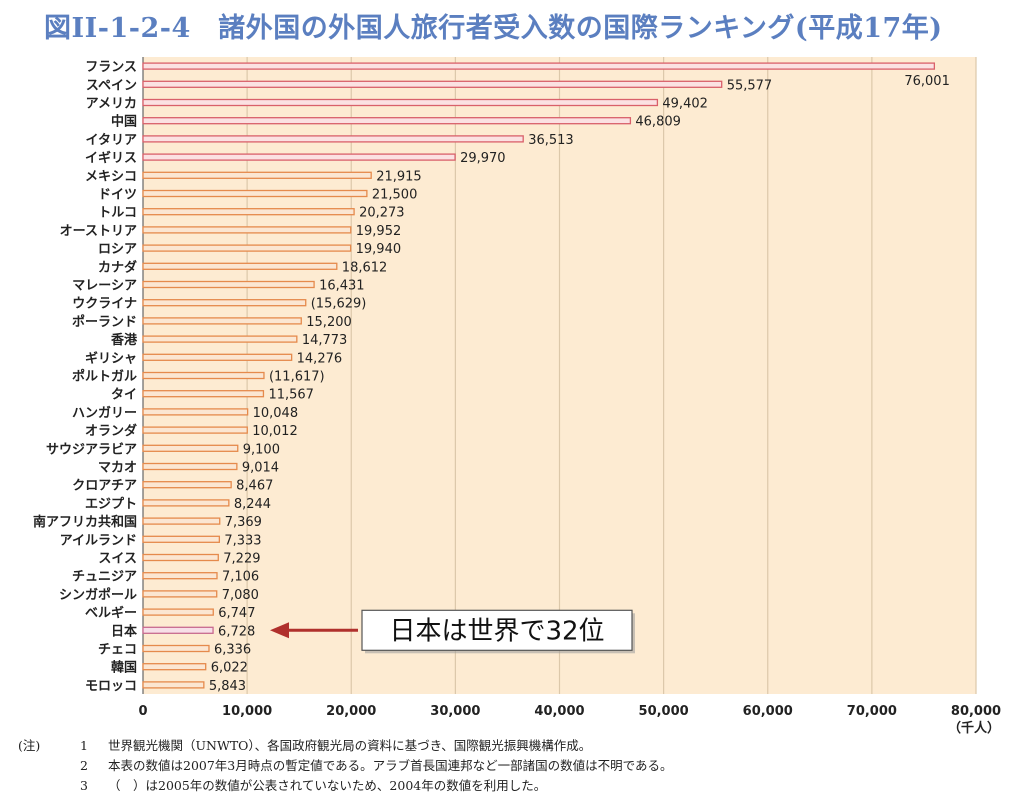 This screenshot has height=812, width=1024. I want to click on category-label: ベルギー, so click(111, 613).